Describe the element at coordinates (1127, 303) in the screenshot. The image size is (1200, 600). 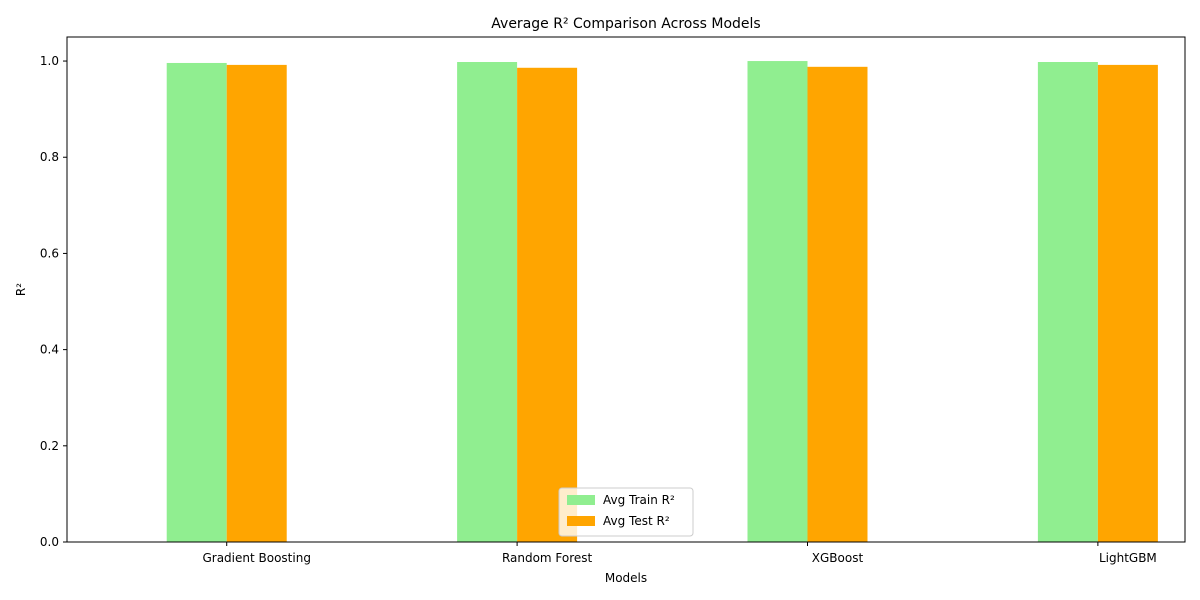
I see `bar-test-lightgbm` at that location.